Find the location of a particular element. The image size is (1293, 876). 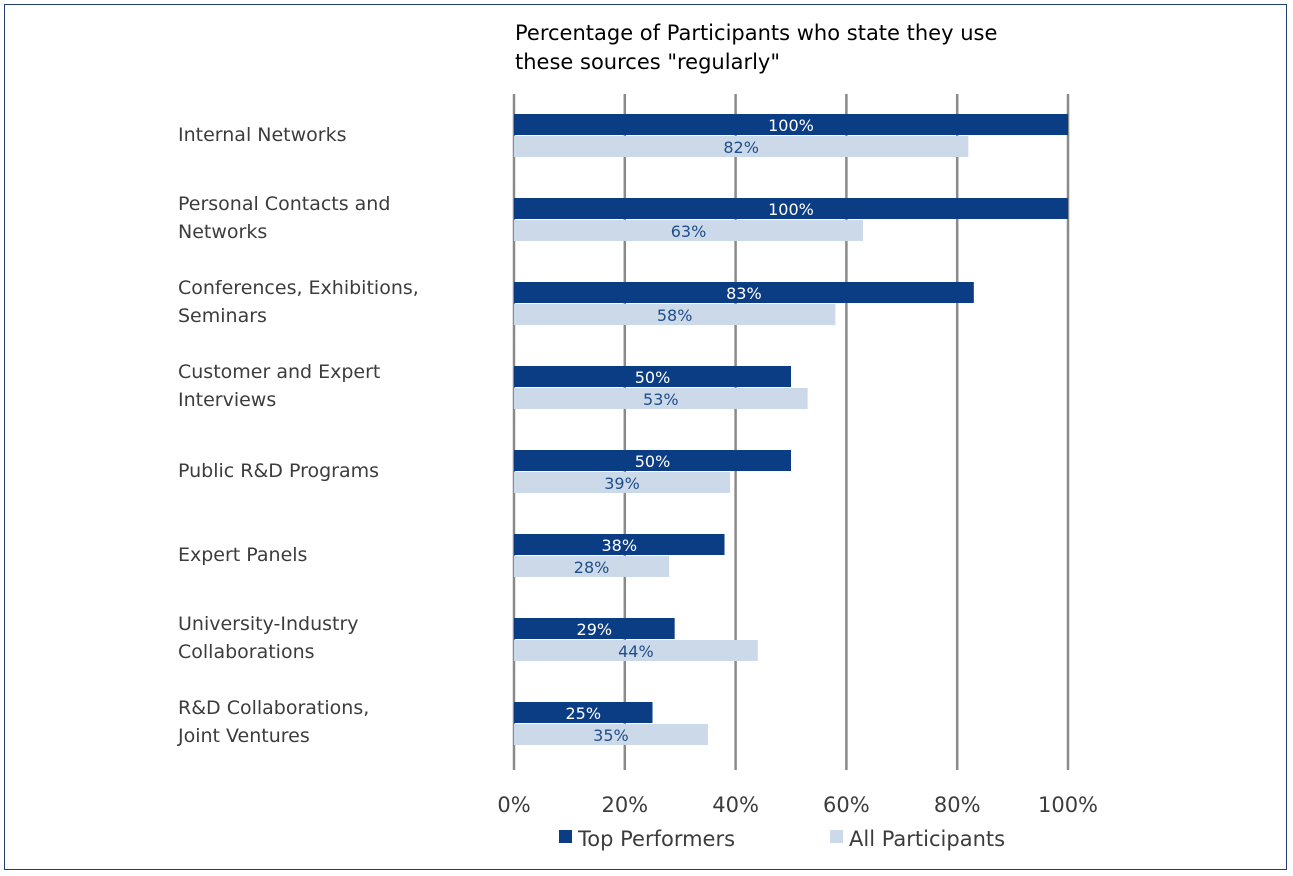

x-tick-label: 40% is located at coordinates (735, 805).